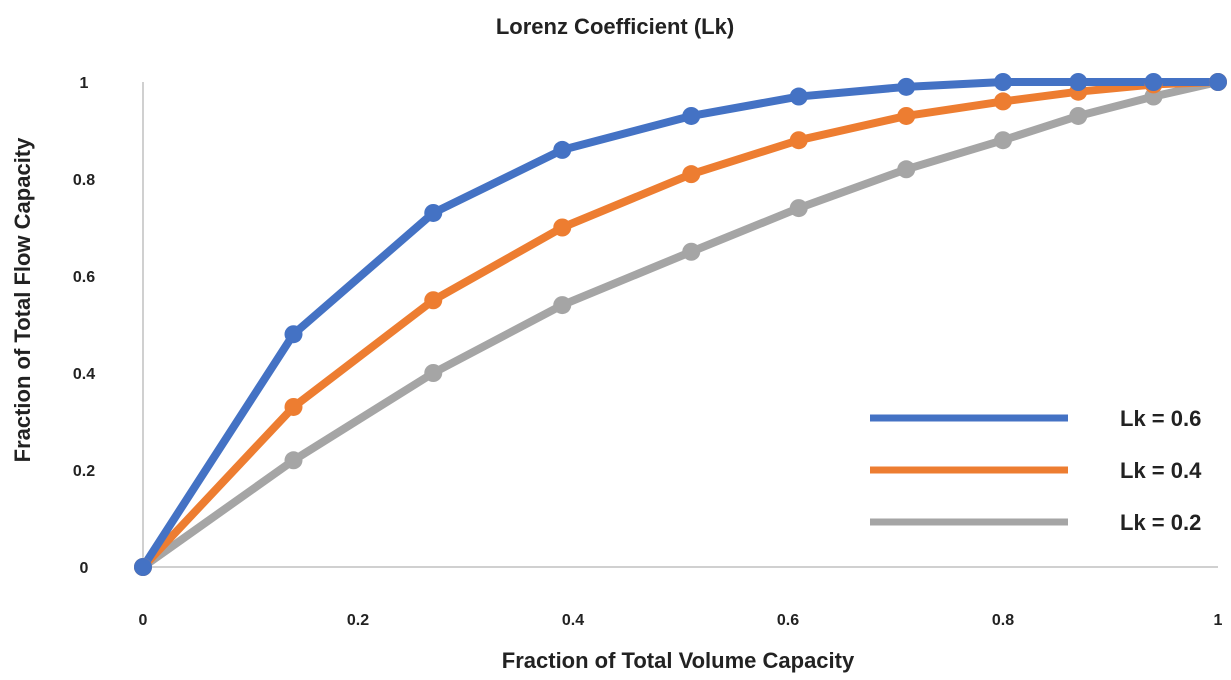  Describe the element at coordinates (84, 374) in the screenshot. I see `y-tick-label: 0.4` at that location.